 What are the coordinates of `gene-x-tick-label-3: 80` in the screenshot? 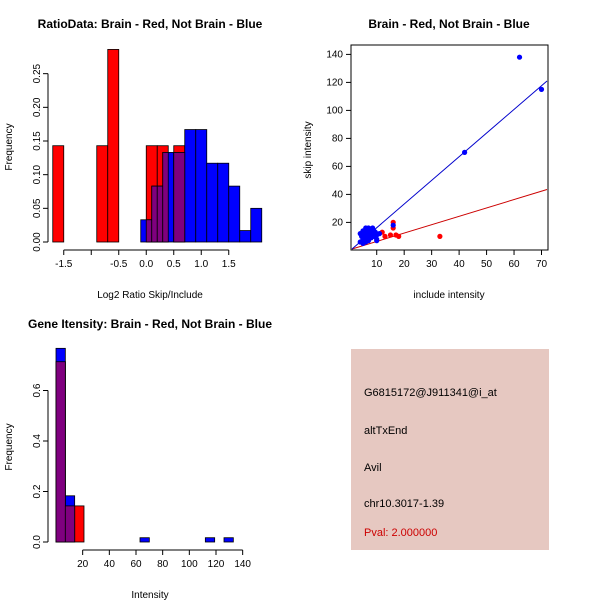 It's located at (163, 564).